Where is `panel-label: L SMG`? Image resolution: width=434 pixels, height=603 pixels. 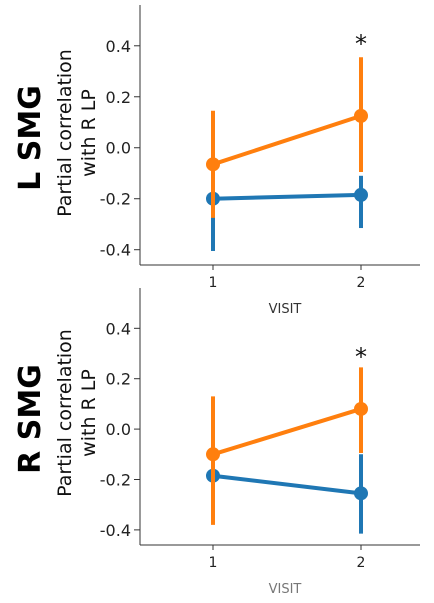 panel-label: L SMG is located at coordinates (30, 138).